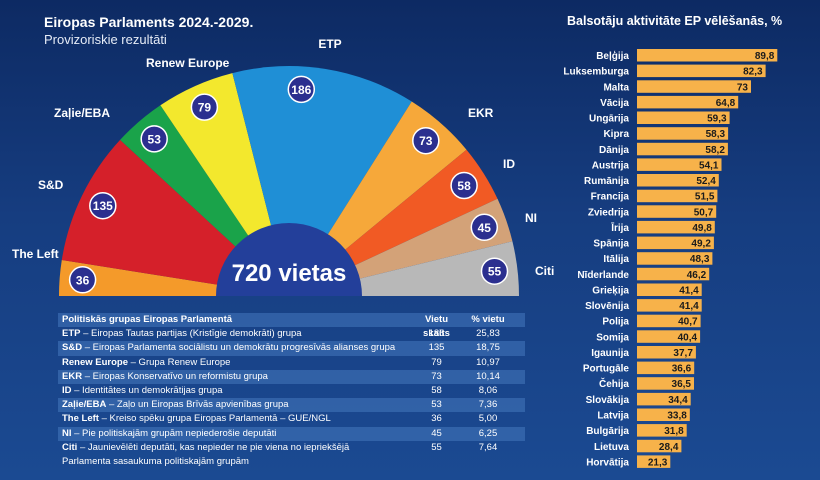 This screenshot has width=820, height=480. What do you see at coordinates (607, 431) in the screenshot?
I see `turnout-country-label: Bulgārija` at bounding box center [607, 431].